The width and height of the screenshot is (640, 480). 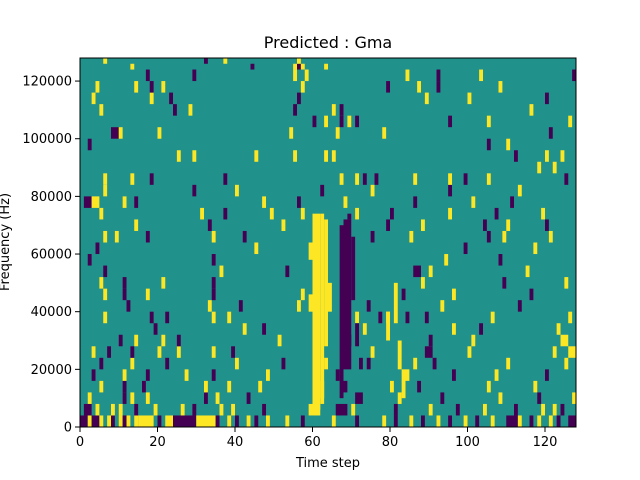 What do you see at coordinates (467, 442) in the screenshot?
I see `x-tick-label: 100` at bounding box center [467, 442].